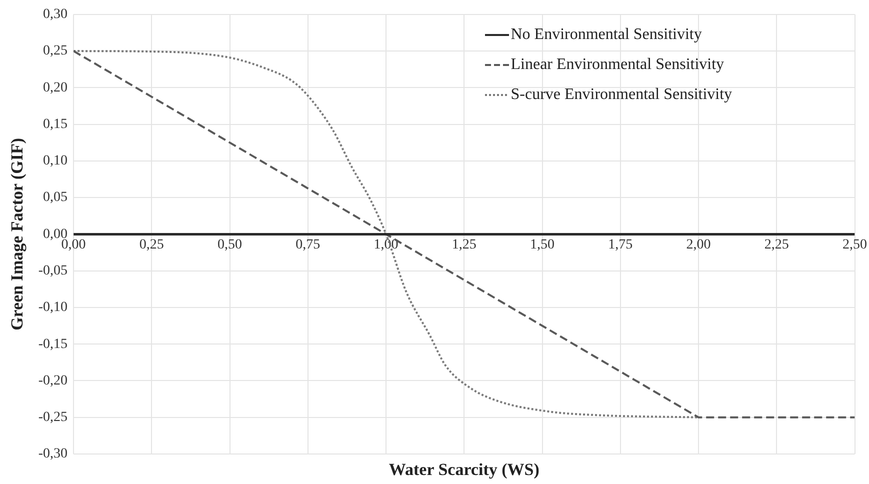 The image size is (869, 484). Describe the element at coordinates (53, 454) in the screenshot. I see `y-tick-label: -0,30` at that location.